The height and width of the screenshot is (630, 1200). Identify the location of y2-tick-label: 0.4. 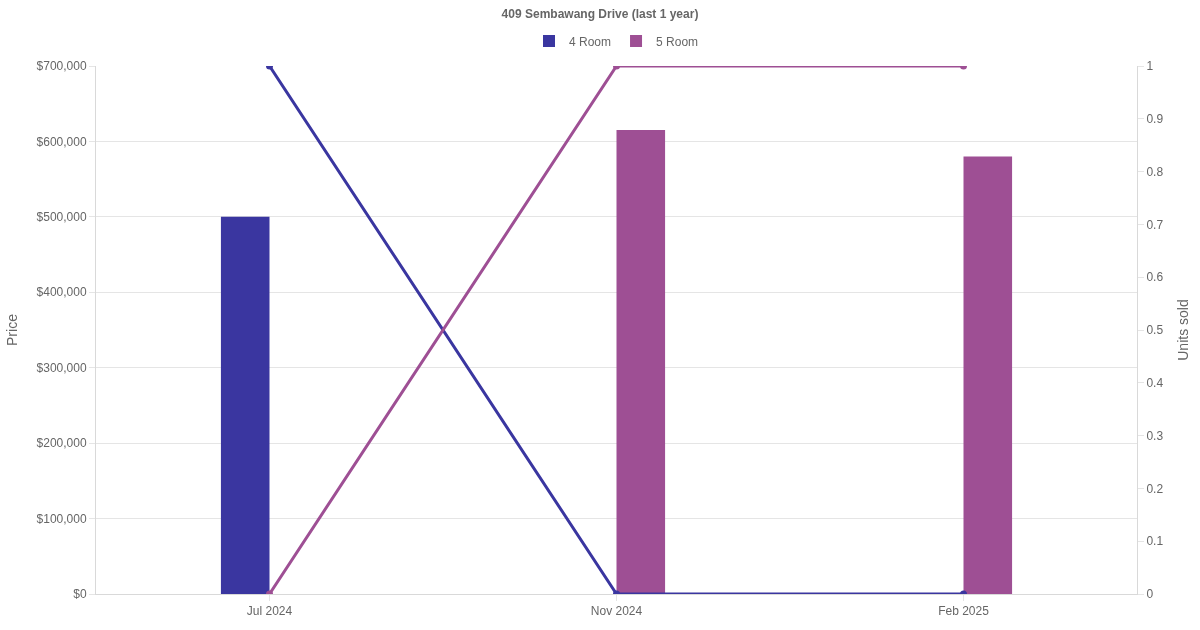
(1155, 383).